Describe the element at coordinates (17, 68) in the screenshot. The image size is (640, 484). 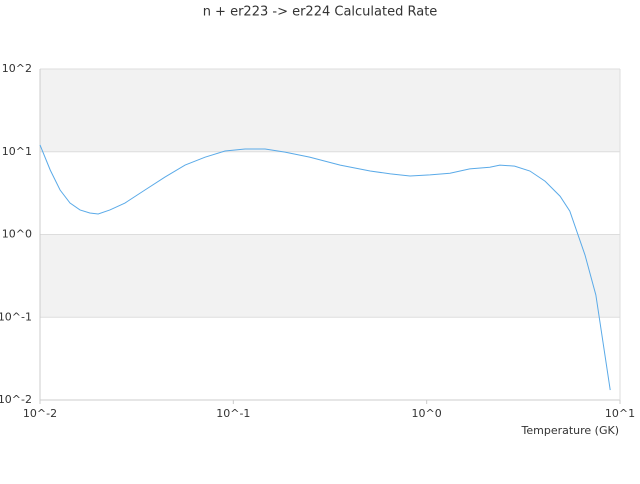
I see `y-tick-label: 10^2` at that location.